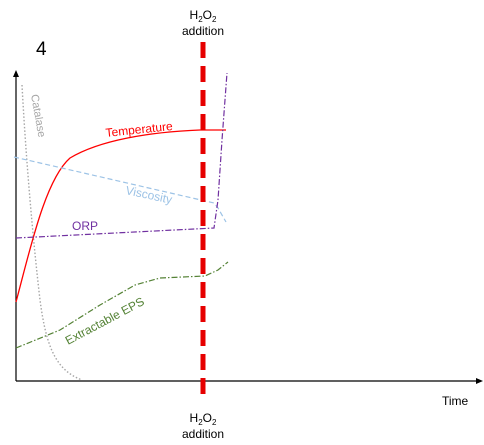 The width and height of the screenshot is (484, 445). What do you see at coordinates (203, 419) in the screenshot?
I see `h2o2-formula-bottom: H2O2` at bounding box center [203, 419].